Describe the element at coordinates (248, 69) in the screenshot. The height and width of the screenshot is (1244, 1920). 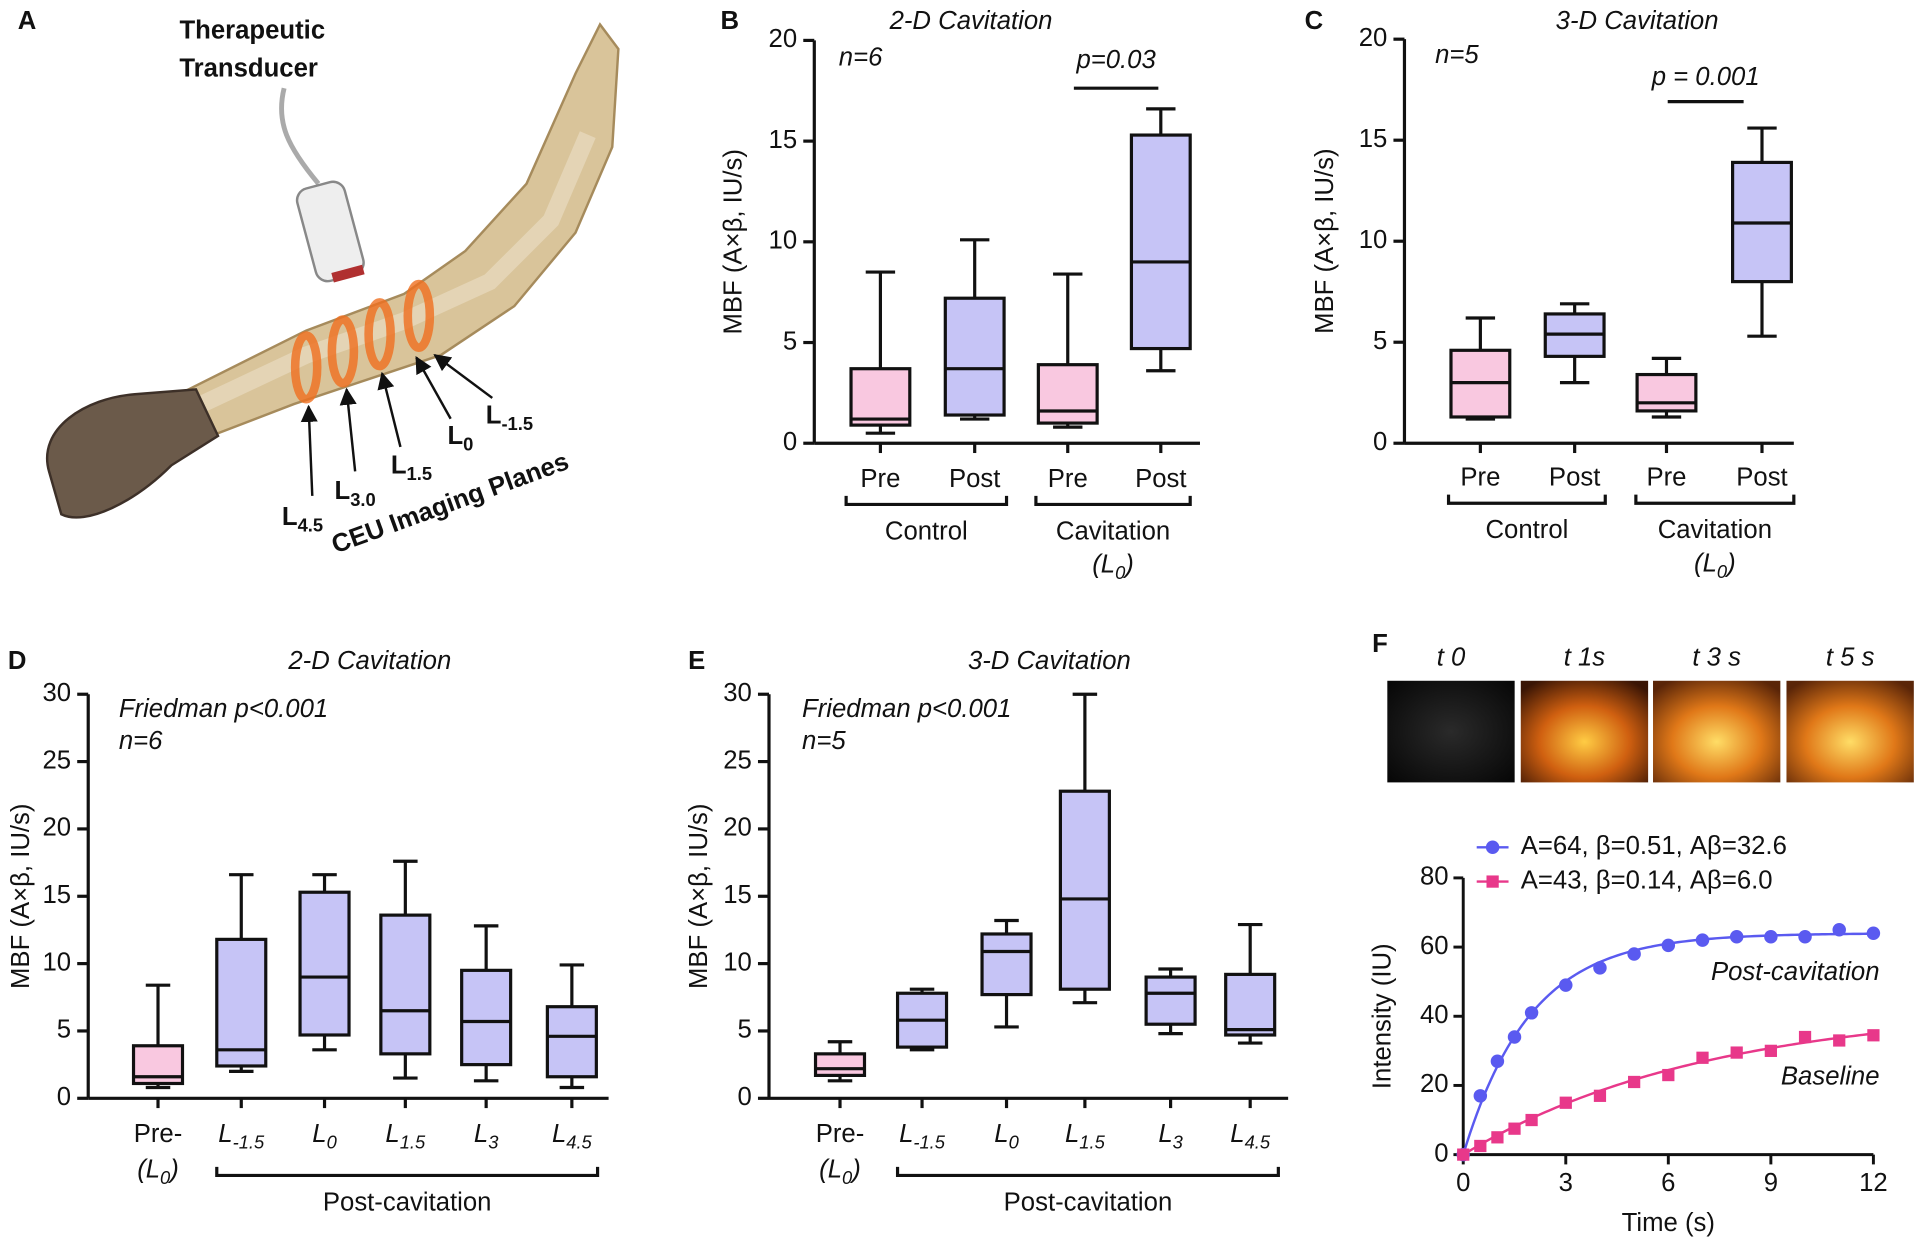
I see `transducer-label: Transducer` at that location.